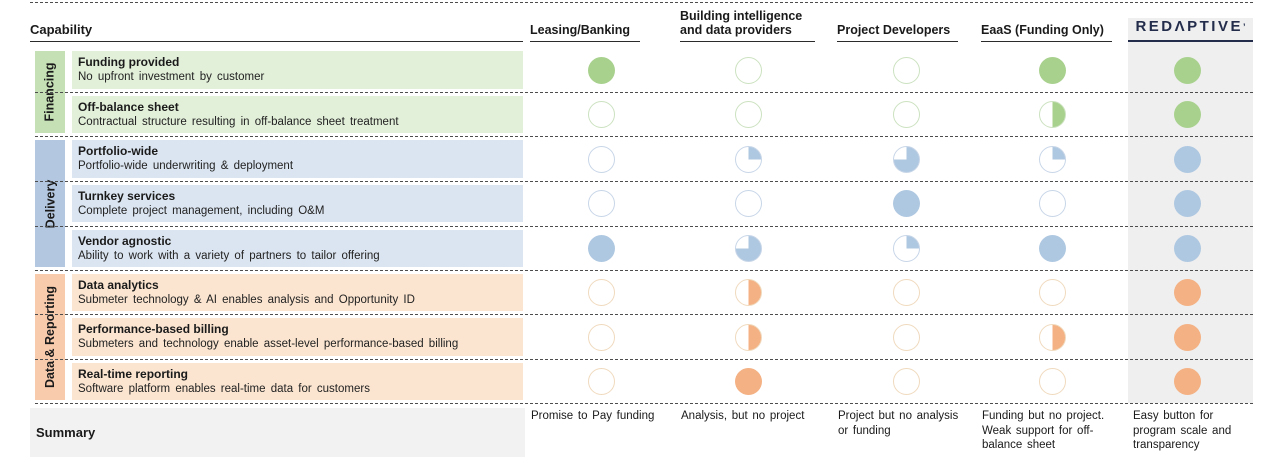 The width and height of the screenshot is (1280, 472). What do you see at coordinates (743, 416) in the screenshot?
I see `summary-cell: Analysis, but no project` at bounding box center [743, 416].